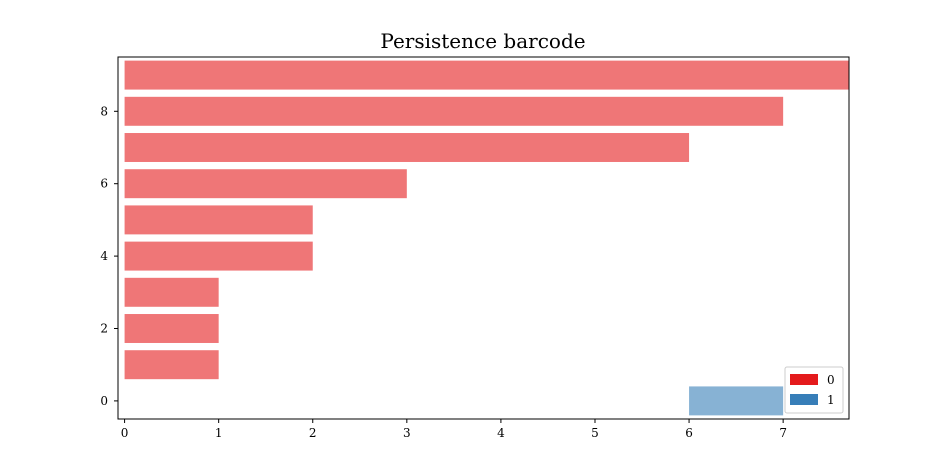  What do you see at coordinates (104, 111) in the screenshot?
I see `y-tick-label: 8` at bounding box center [104, 111].